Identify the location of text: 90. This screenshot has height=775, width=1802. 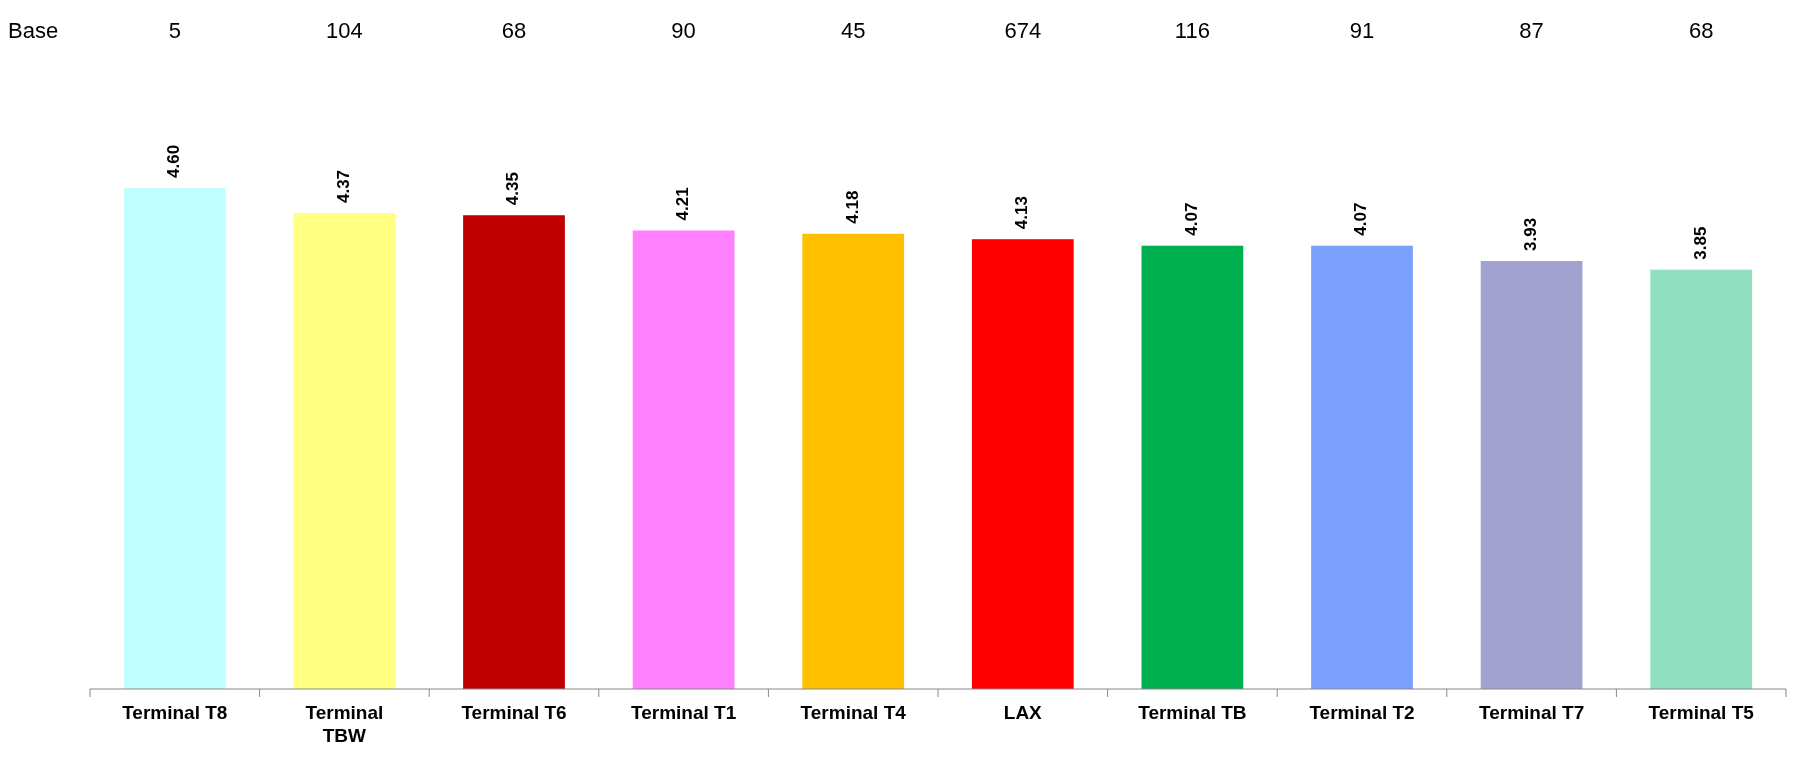
(683, 30).